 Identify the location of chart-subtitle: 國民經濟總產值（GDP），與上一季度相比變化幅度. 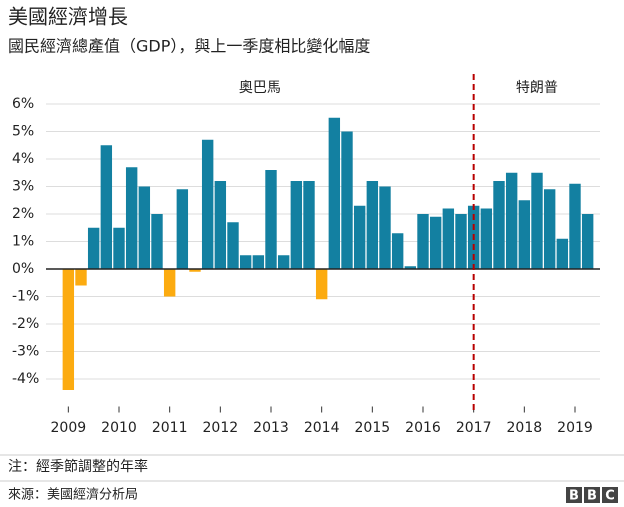
(189, 46).